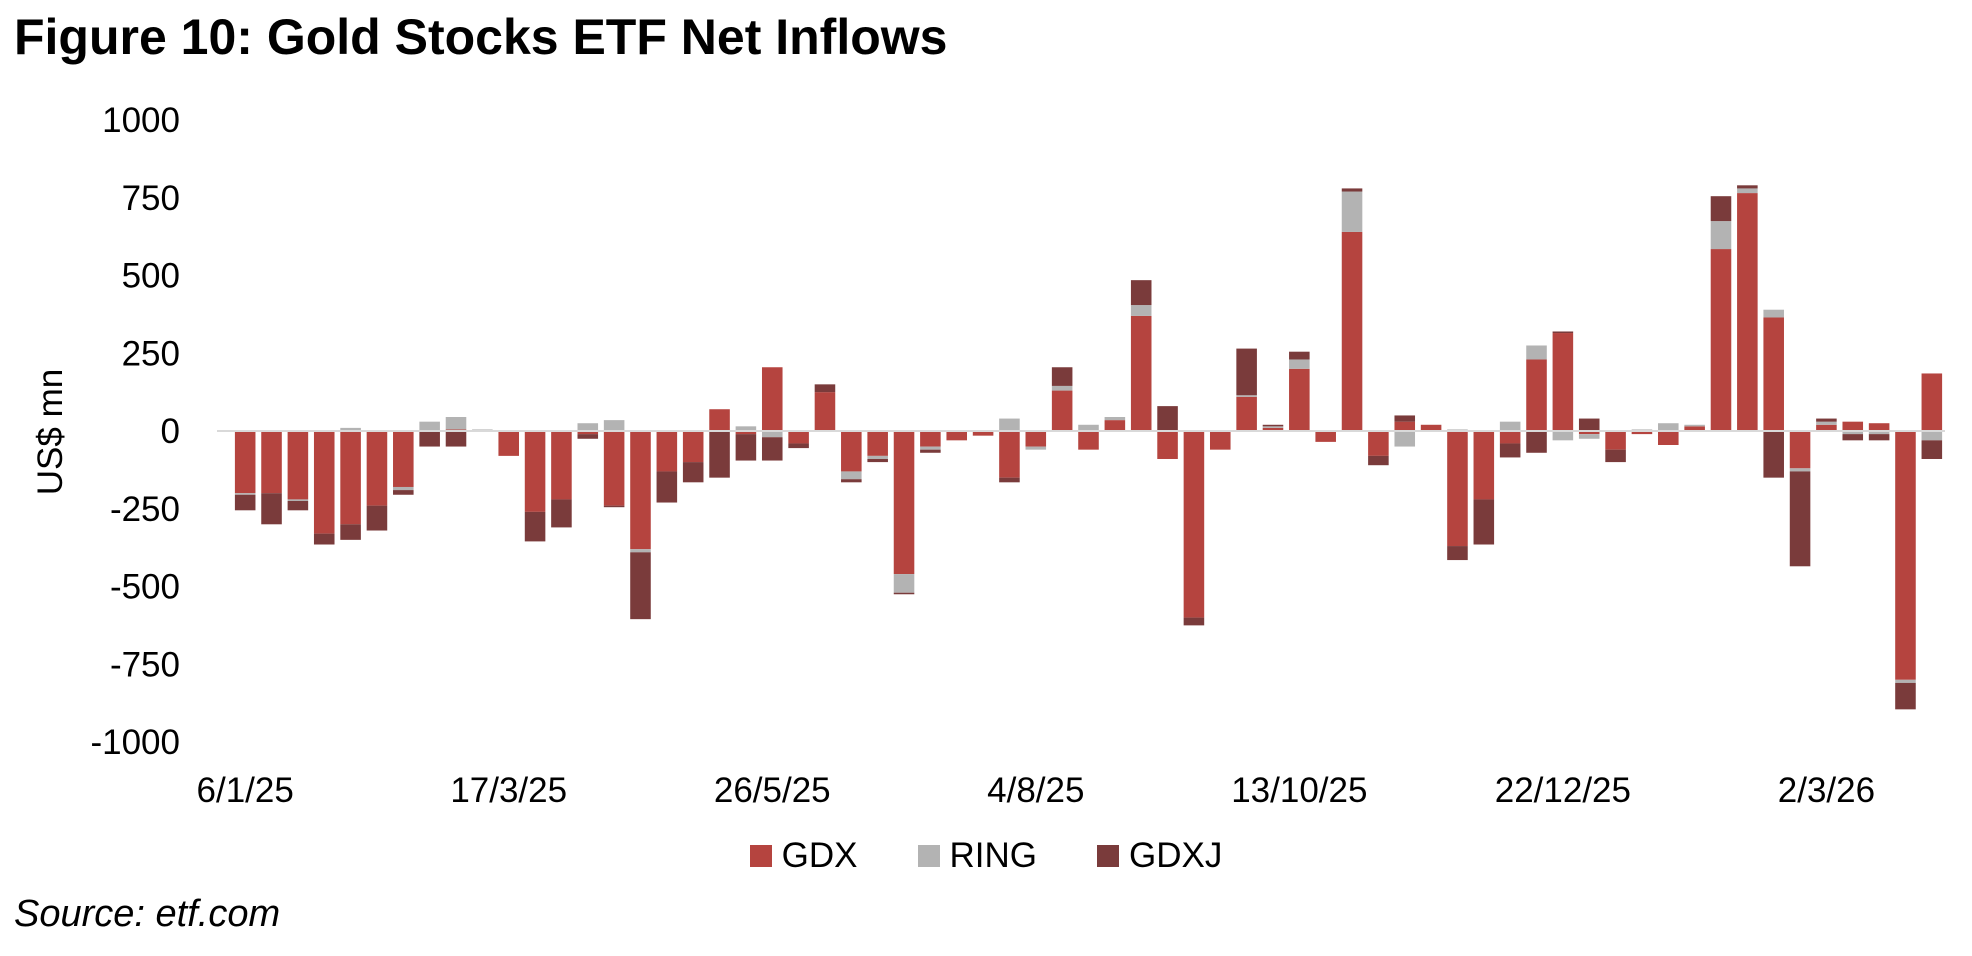 The width and height of the screenshot is (1972, 956). What do you see at coordinates (135, 742) in the screenshot?
I see `y-tick-label: -1000` at bounding box center [135, 742].